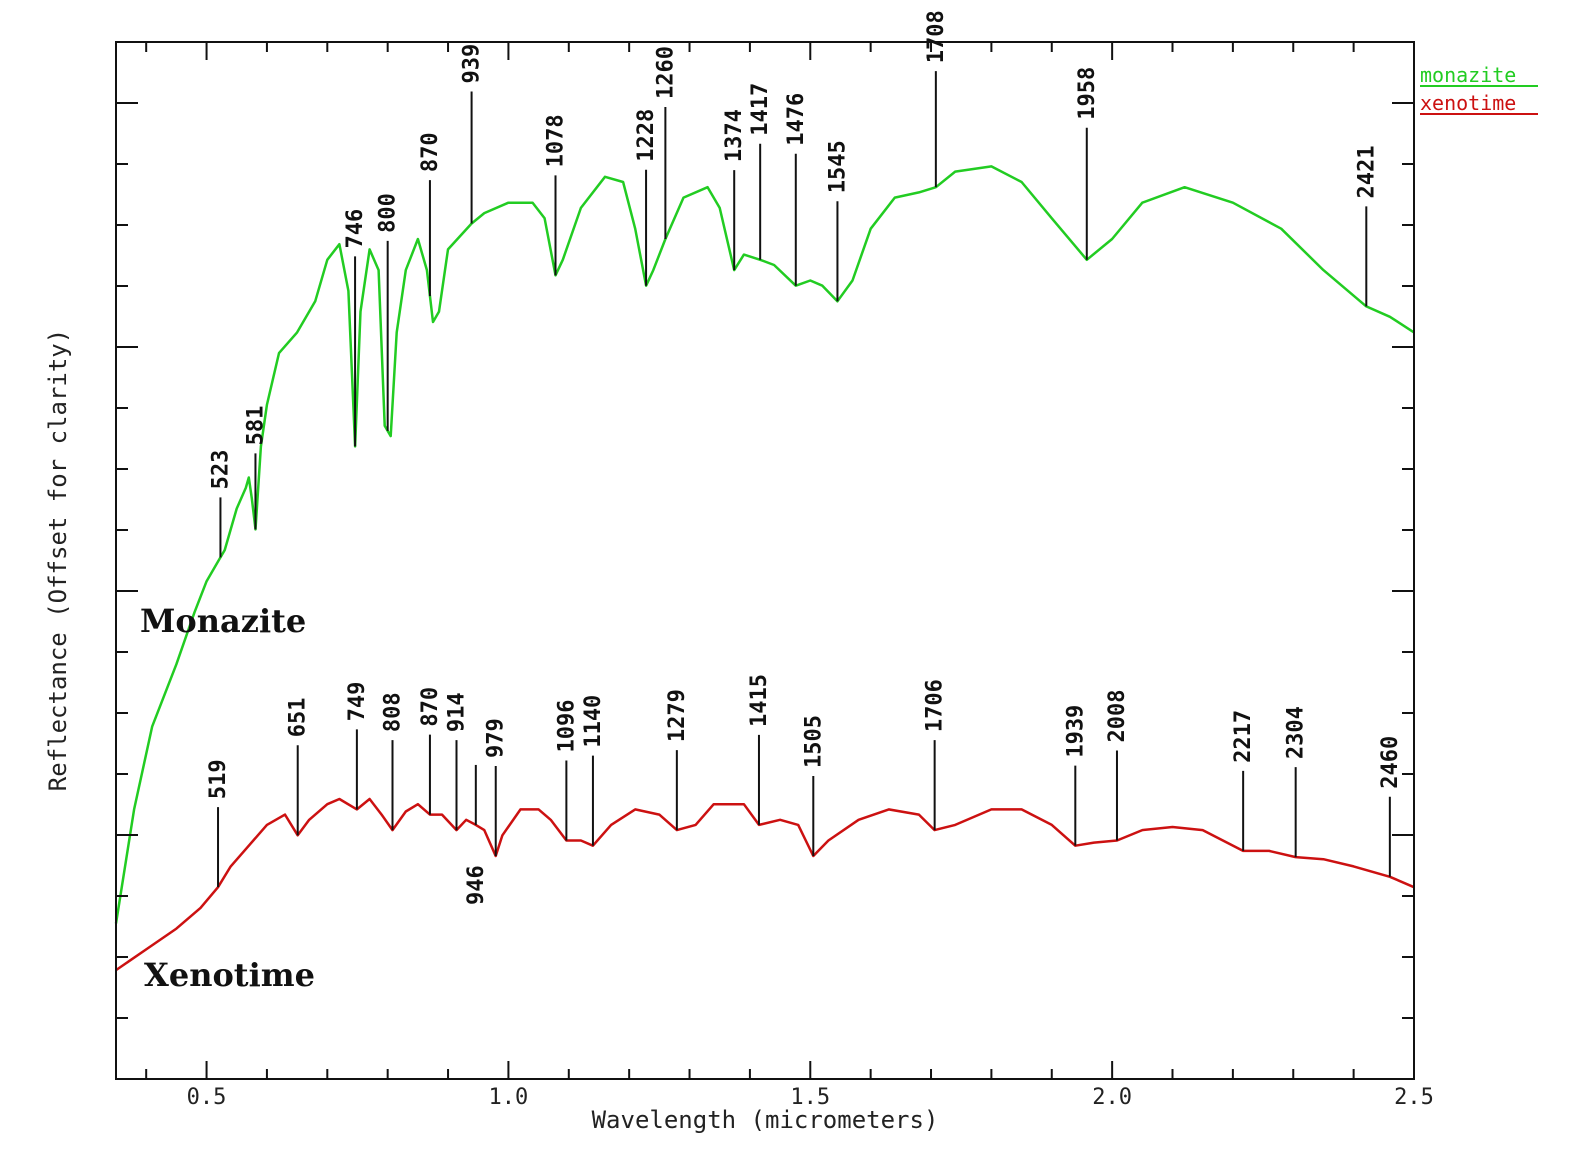 This screenshot has width=1570, height=1166. Describe the element at coordinates (229, 975) in the screenshot. I see `series-label-xenotime: Xenotime` at that location.